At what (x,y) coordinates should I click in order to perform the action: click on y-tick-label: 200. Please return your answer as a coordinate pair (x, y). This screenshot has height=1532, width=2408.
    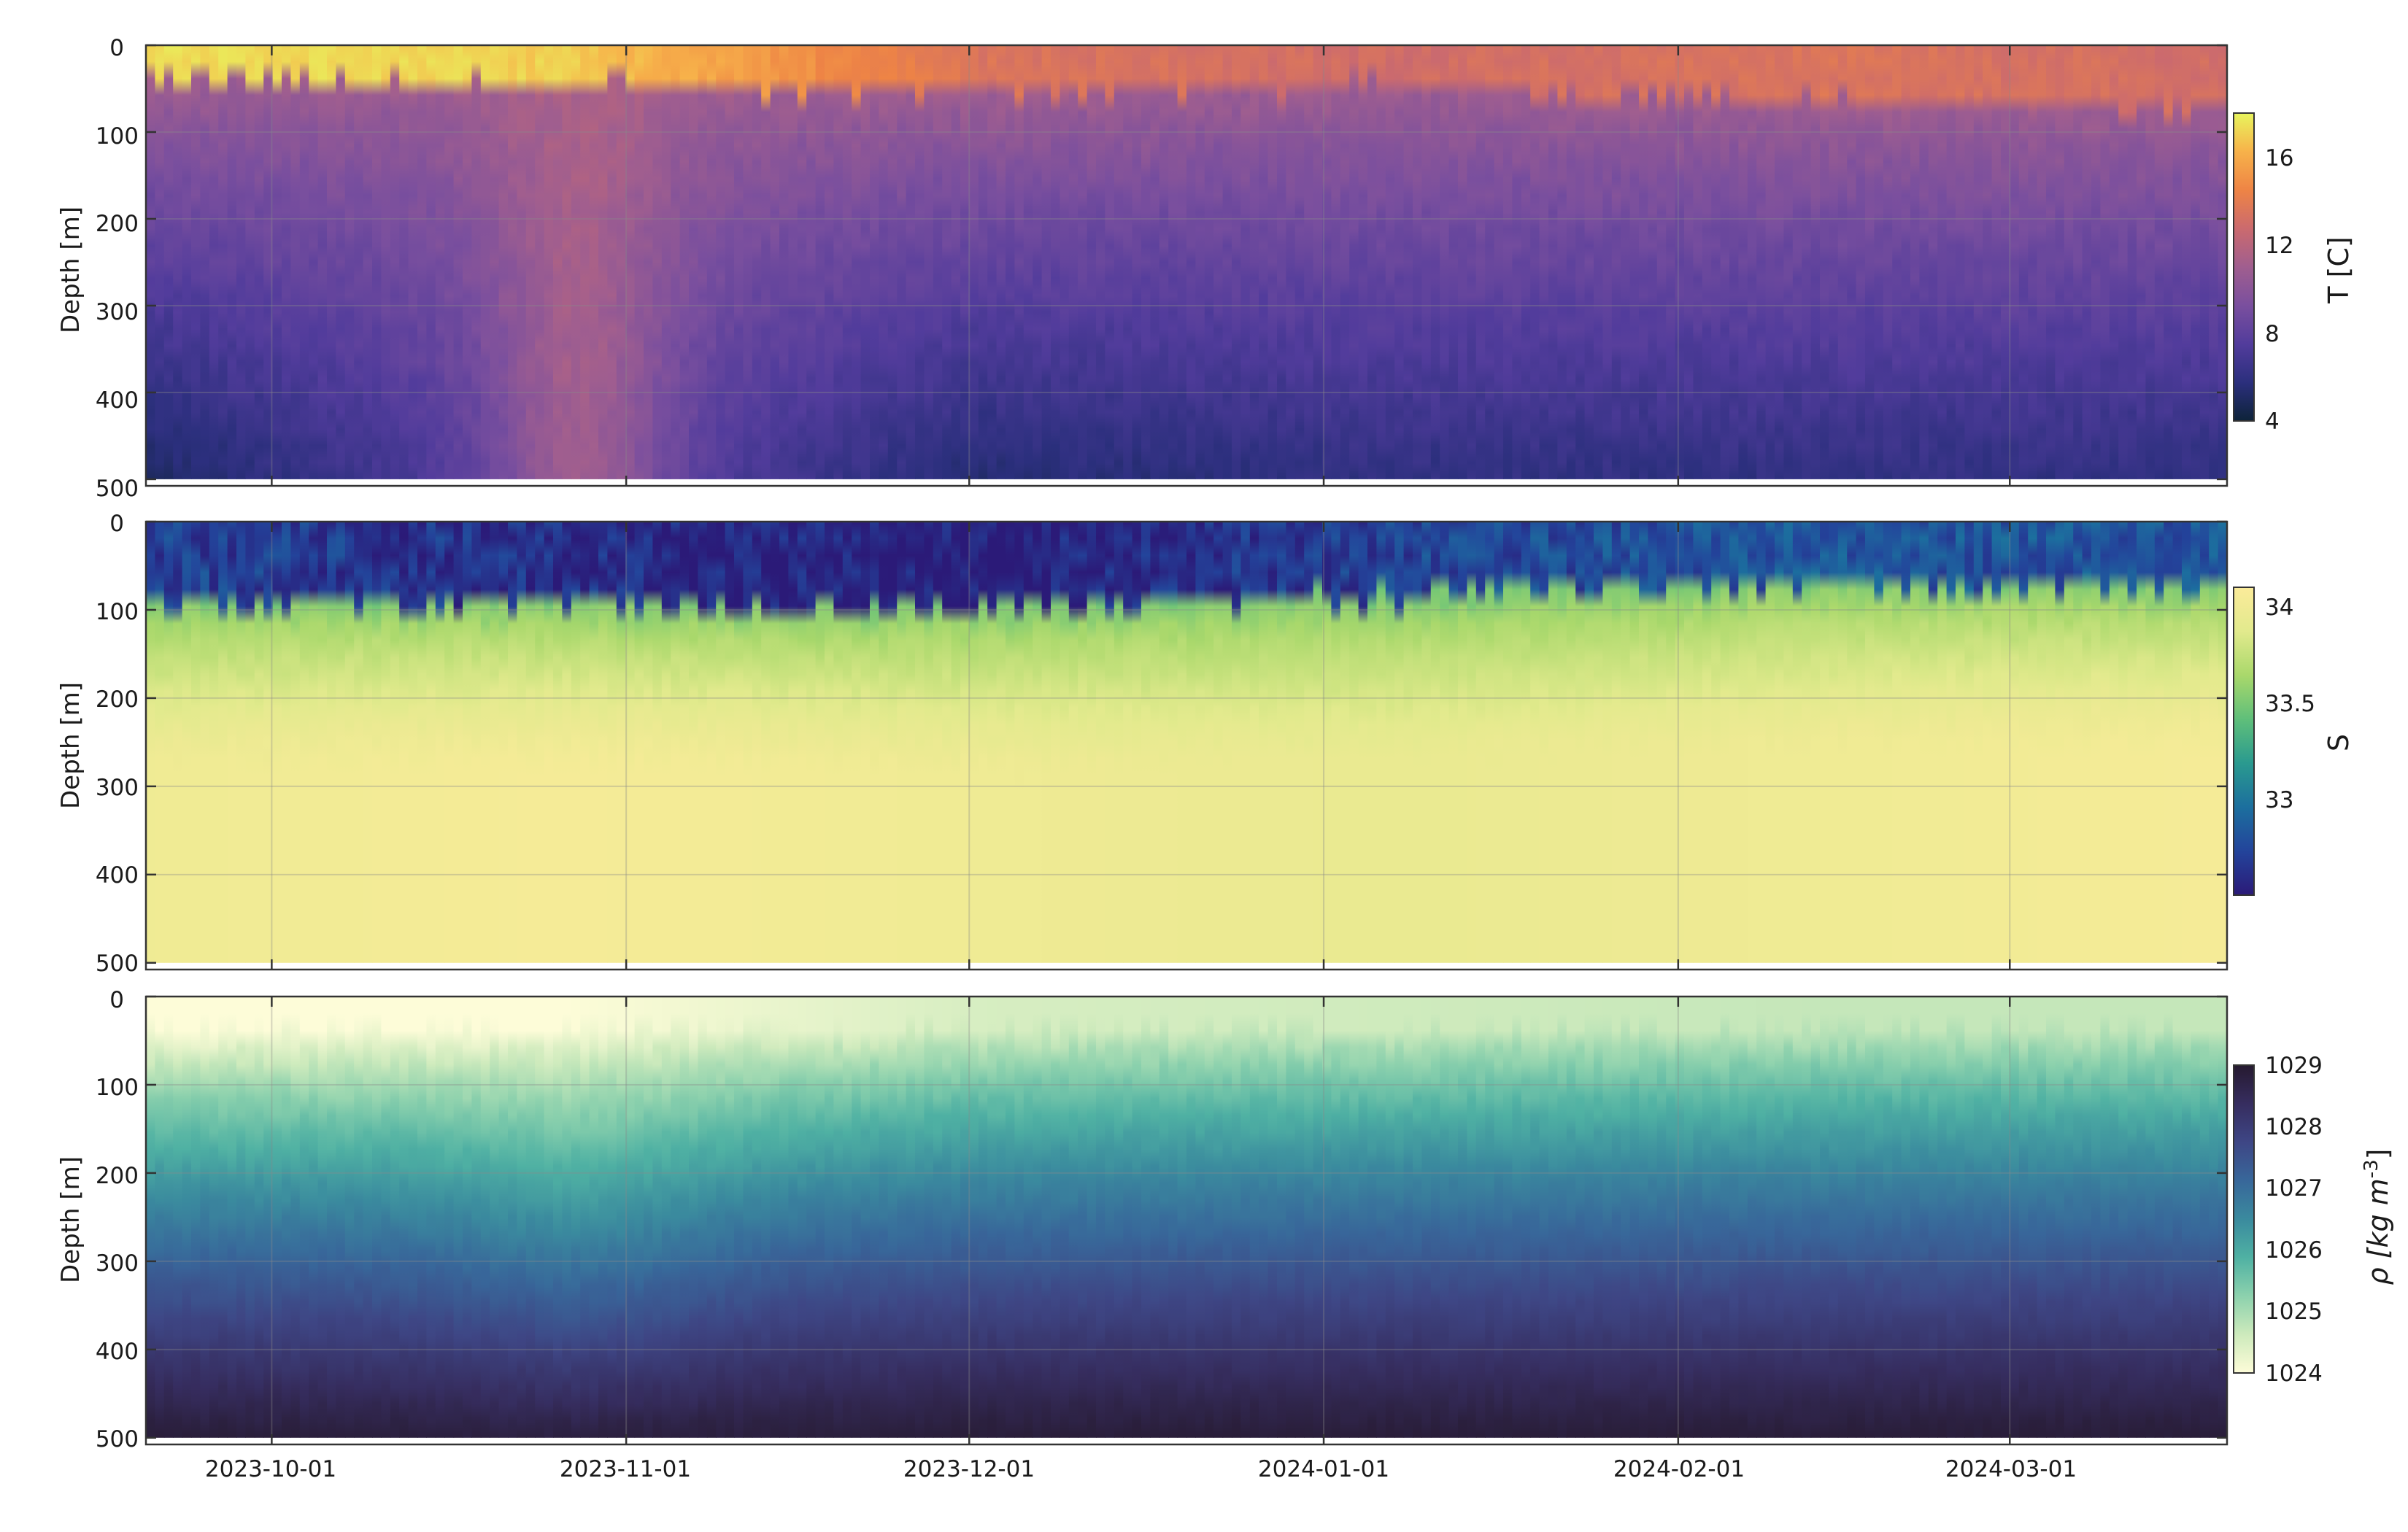
    Looking at the image, I should click on (117, 700).